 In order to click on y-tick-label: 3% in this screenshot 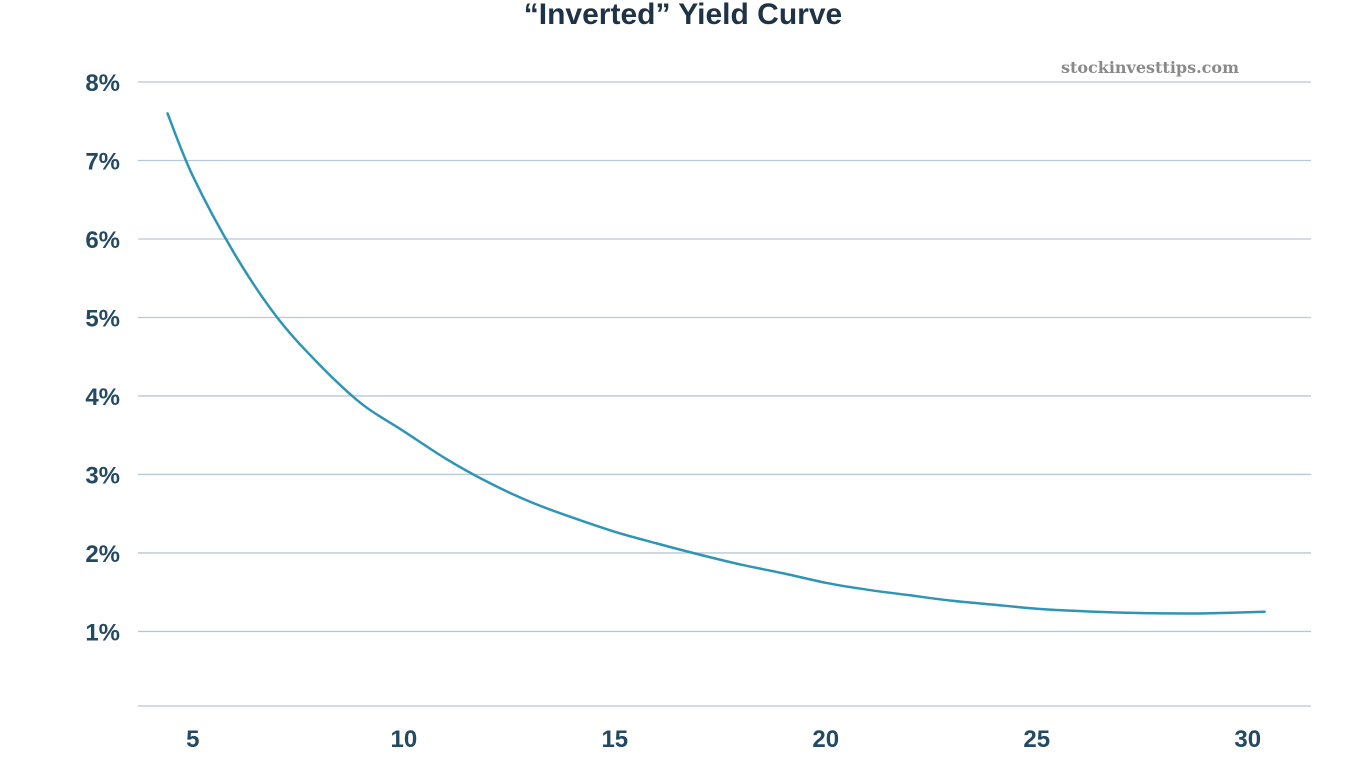, I will do `click(102, 475)`.